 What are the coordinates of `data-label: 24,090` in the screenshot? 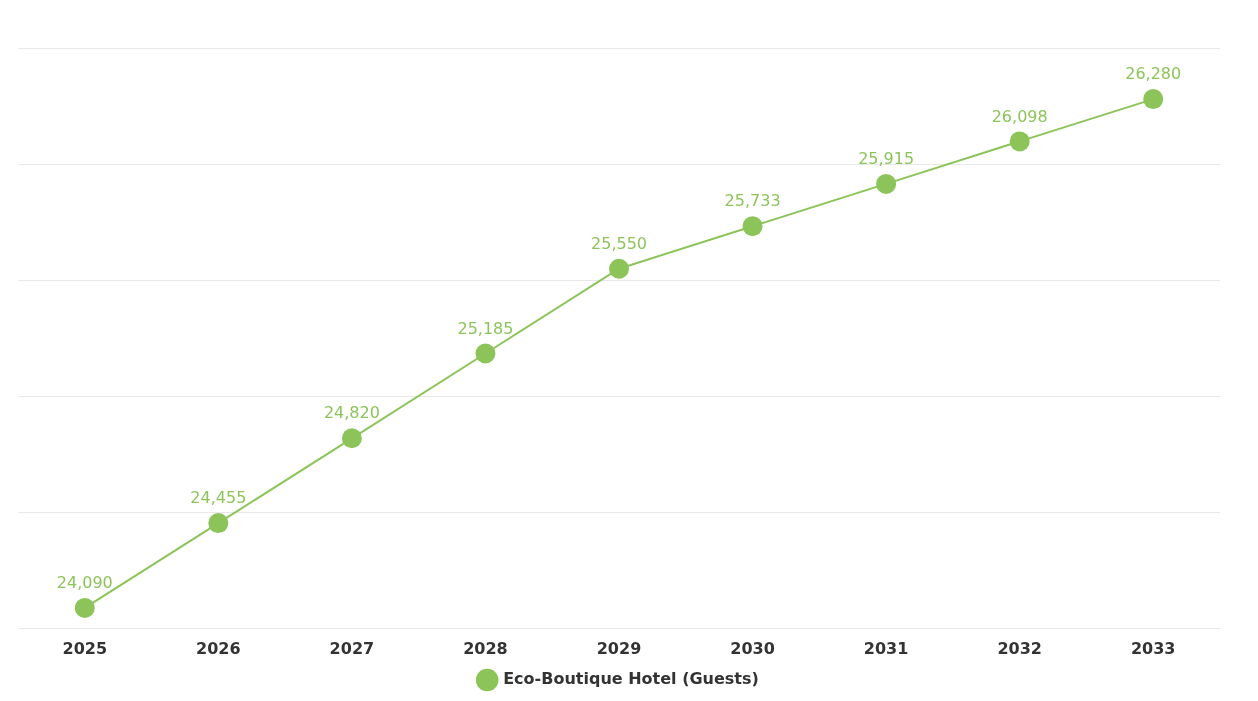 It's located at (84, 583).